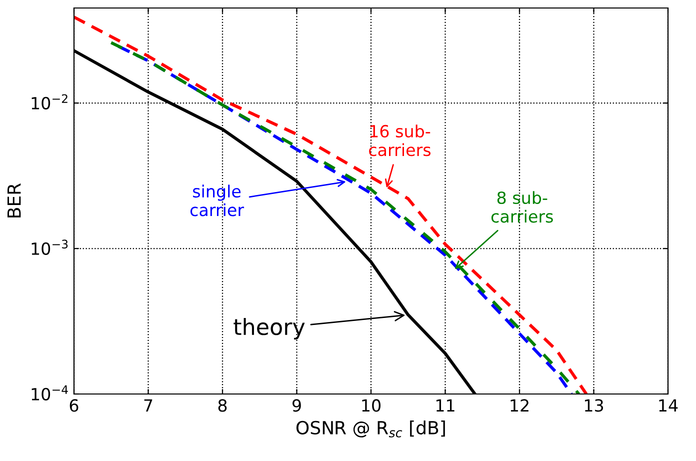  Describe the element at coordinates (14, 200) in the screenshot. I see `y-axis-title: BER` at that location.